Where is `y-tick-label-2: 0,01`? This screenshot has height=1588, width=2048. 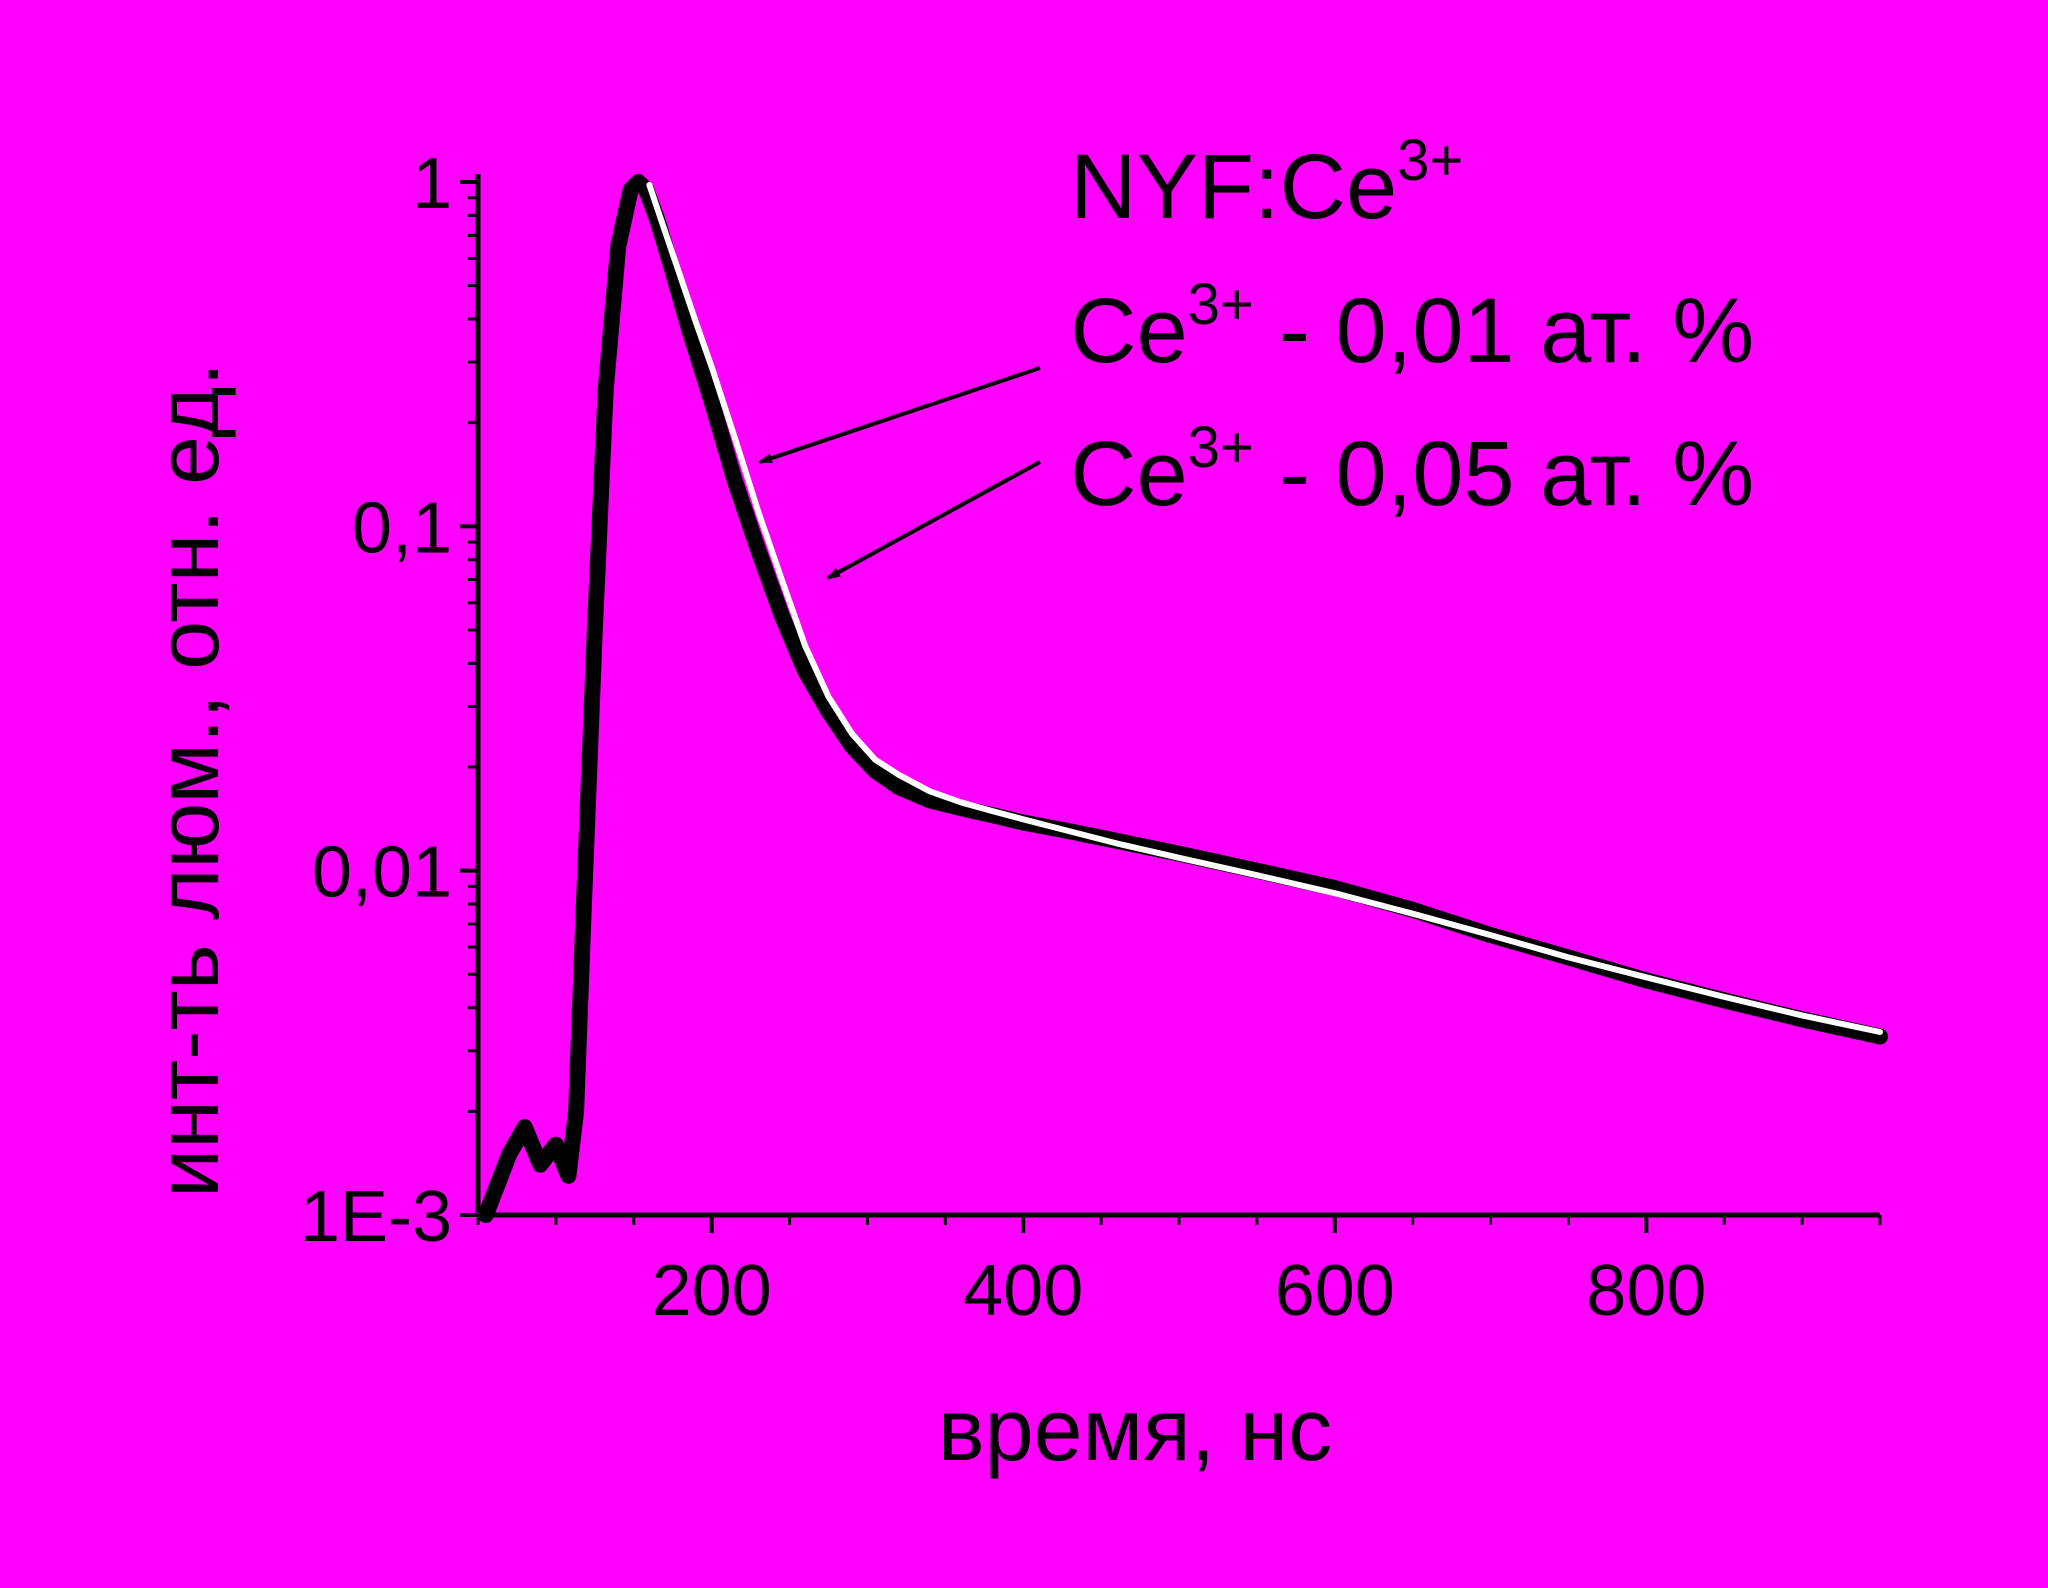
y-tick-label-2: 0,01 is located at coordinates (382, 873).